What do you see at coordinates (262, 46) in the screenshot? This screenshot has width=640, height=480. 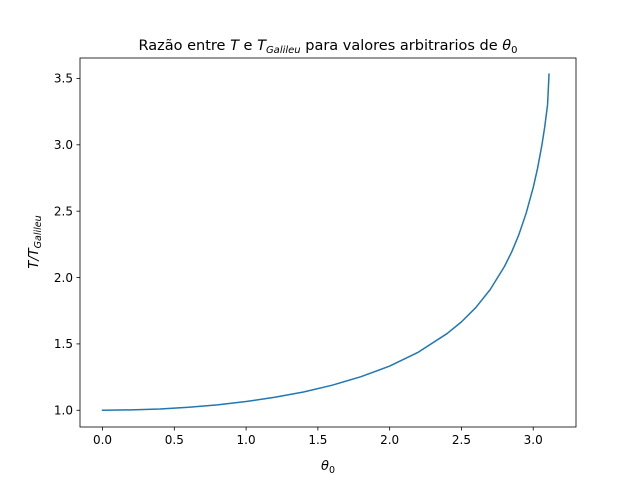 I see `title-symbol-t-galileu: T` at bounding box center [262, 46].